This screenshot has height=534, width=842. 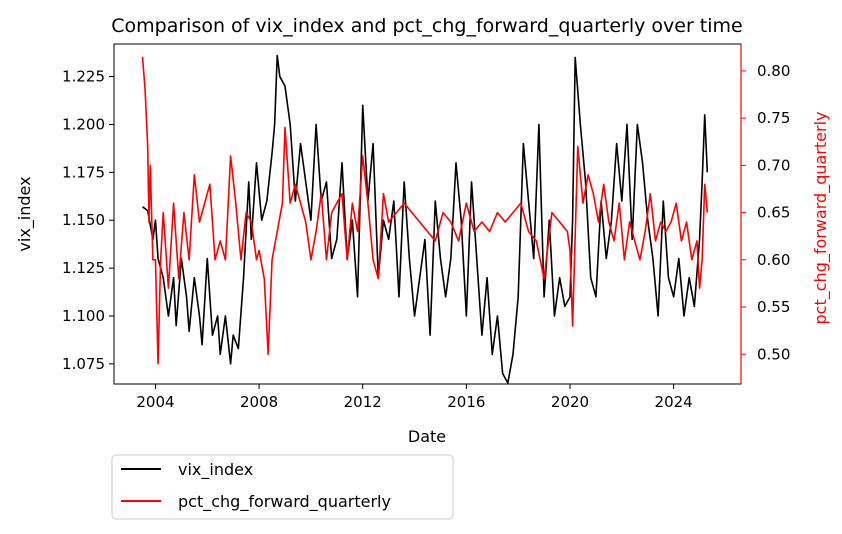 I want to click on left-y-axis-ticks: 1.075 1.100 1.125 1.150 1.175 1.200 1.225, so click(x=88, y=220).